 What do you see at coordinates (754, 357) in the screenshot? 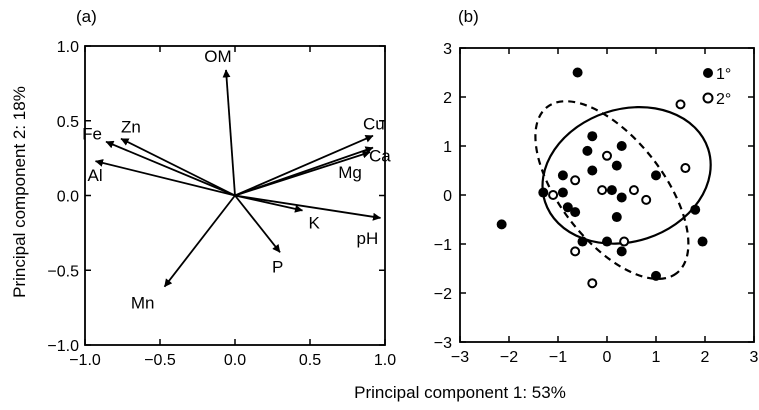
I see `panel-b-x-tick-label: 3` at bounding box center [754, 357].